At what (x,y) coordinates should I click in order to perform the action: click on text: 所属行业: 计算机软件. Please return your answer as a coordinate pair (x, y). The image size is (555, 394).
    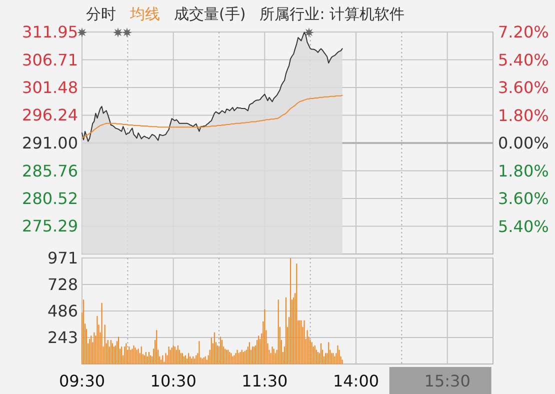
    Looking at the image, I should click on (332, 14).